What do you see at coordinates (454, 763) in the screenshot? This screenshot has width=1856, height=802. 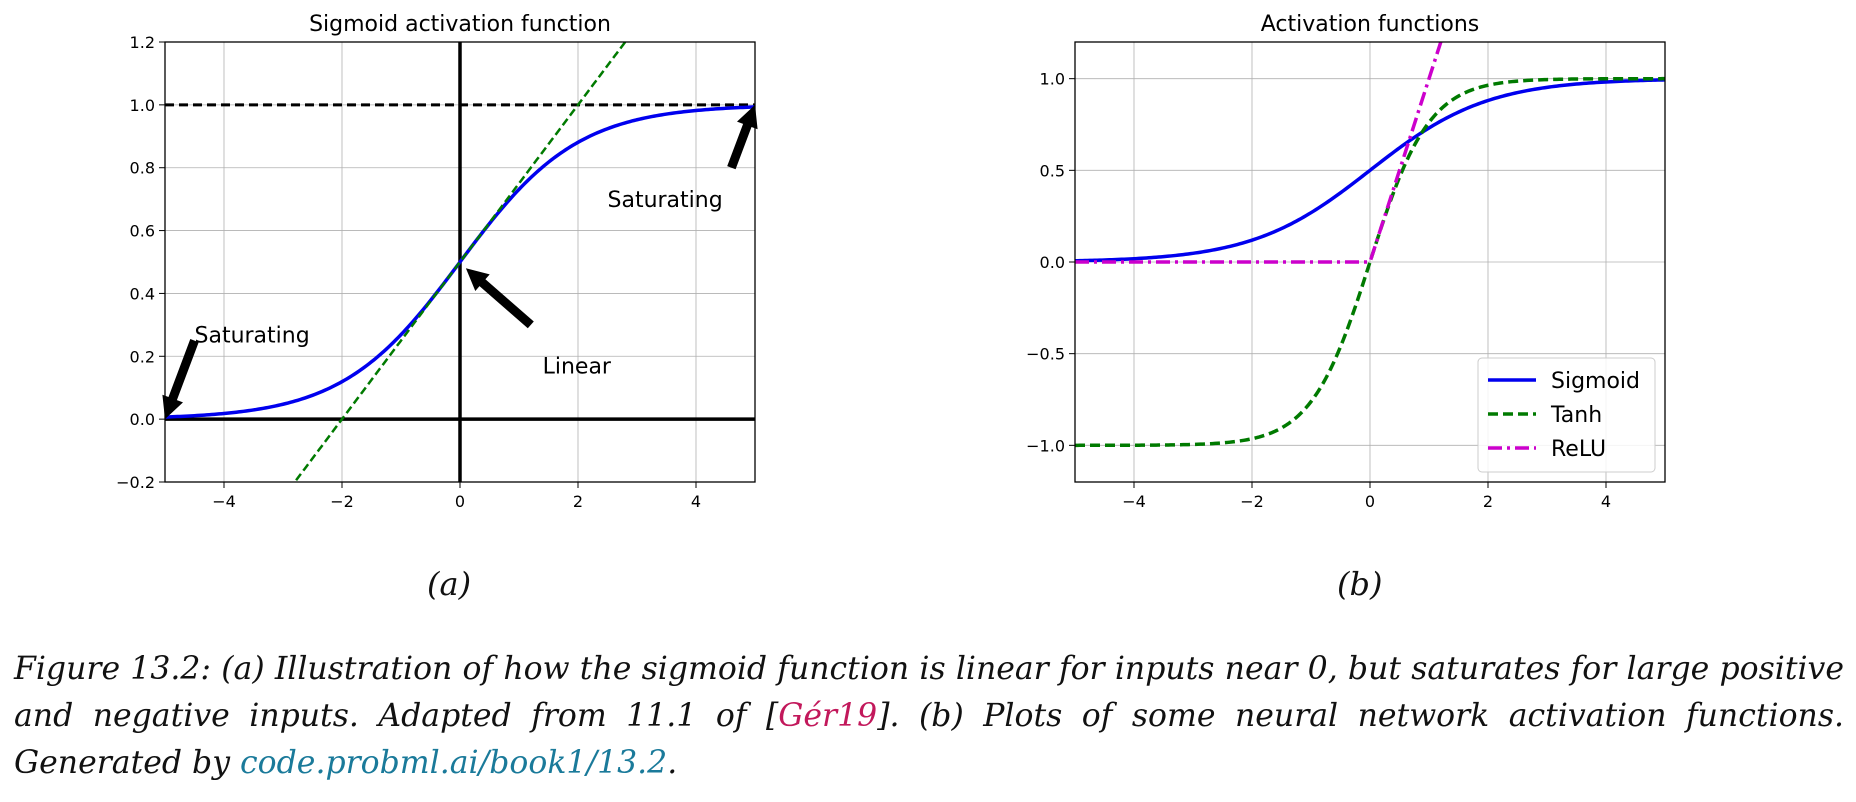 I see `code-link: code.probml.ai/book1/13.2` at bounding box center [454, 763].